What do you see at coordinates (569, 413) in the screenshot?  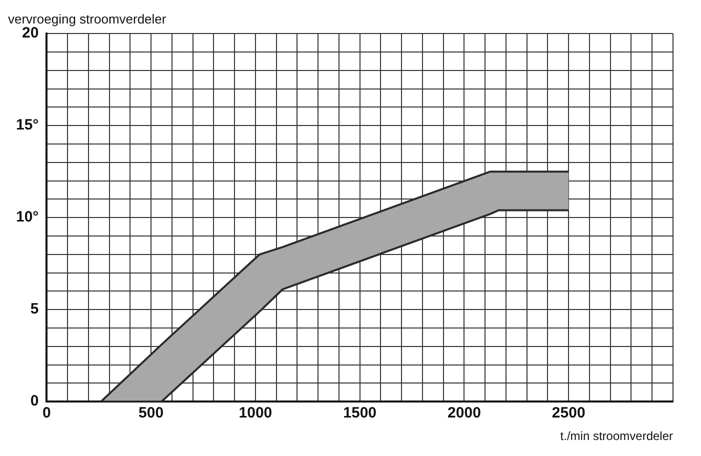 I see `x-tick-label: 2500` at bounding box center [569, 413].